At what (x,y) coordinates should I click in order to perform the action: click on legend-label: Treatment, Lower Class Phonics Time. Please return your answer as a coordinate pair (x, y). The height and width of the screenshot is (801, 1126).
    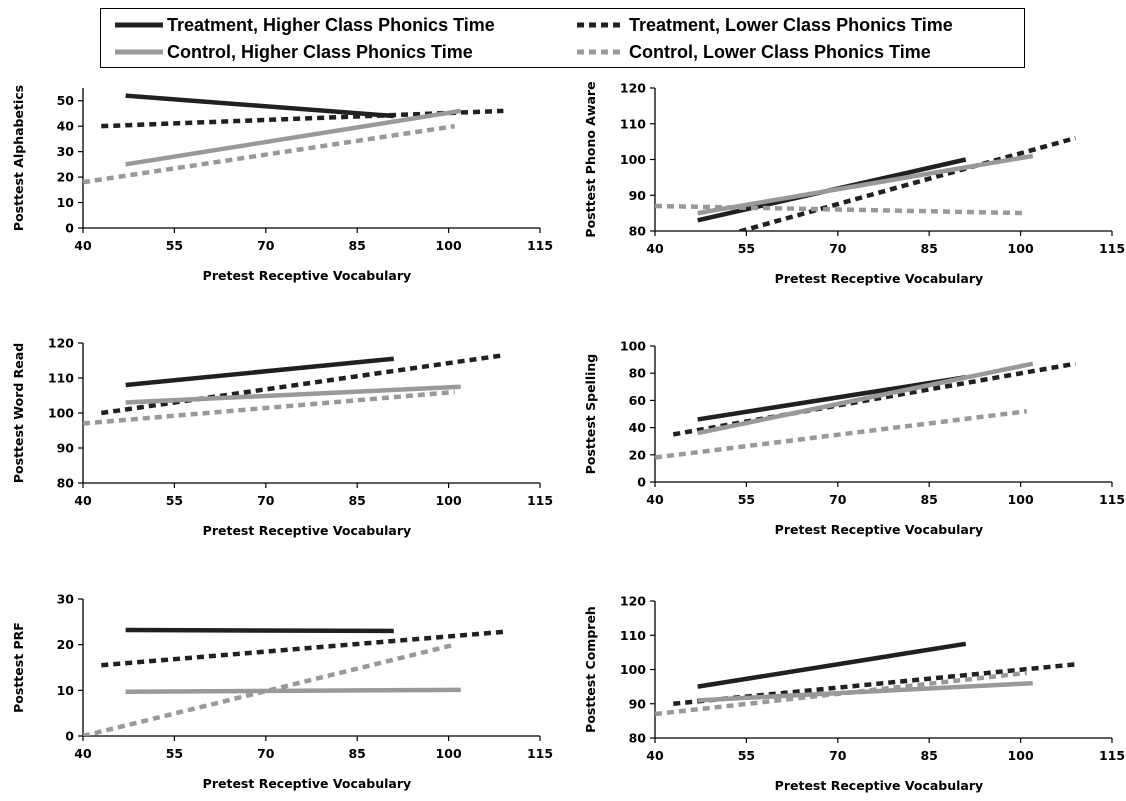
    Looking at the image, I should click on (791, 24).